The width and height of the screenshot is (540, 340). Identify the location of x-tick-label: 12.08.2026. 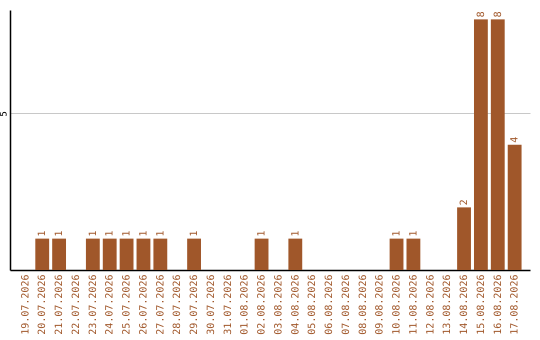
(430, 304).